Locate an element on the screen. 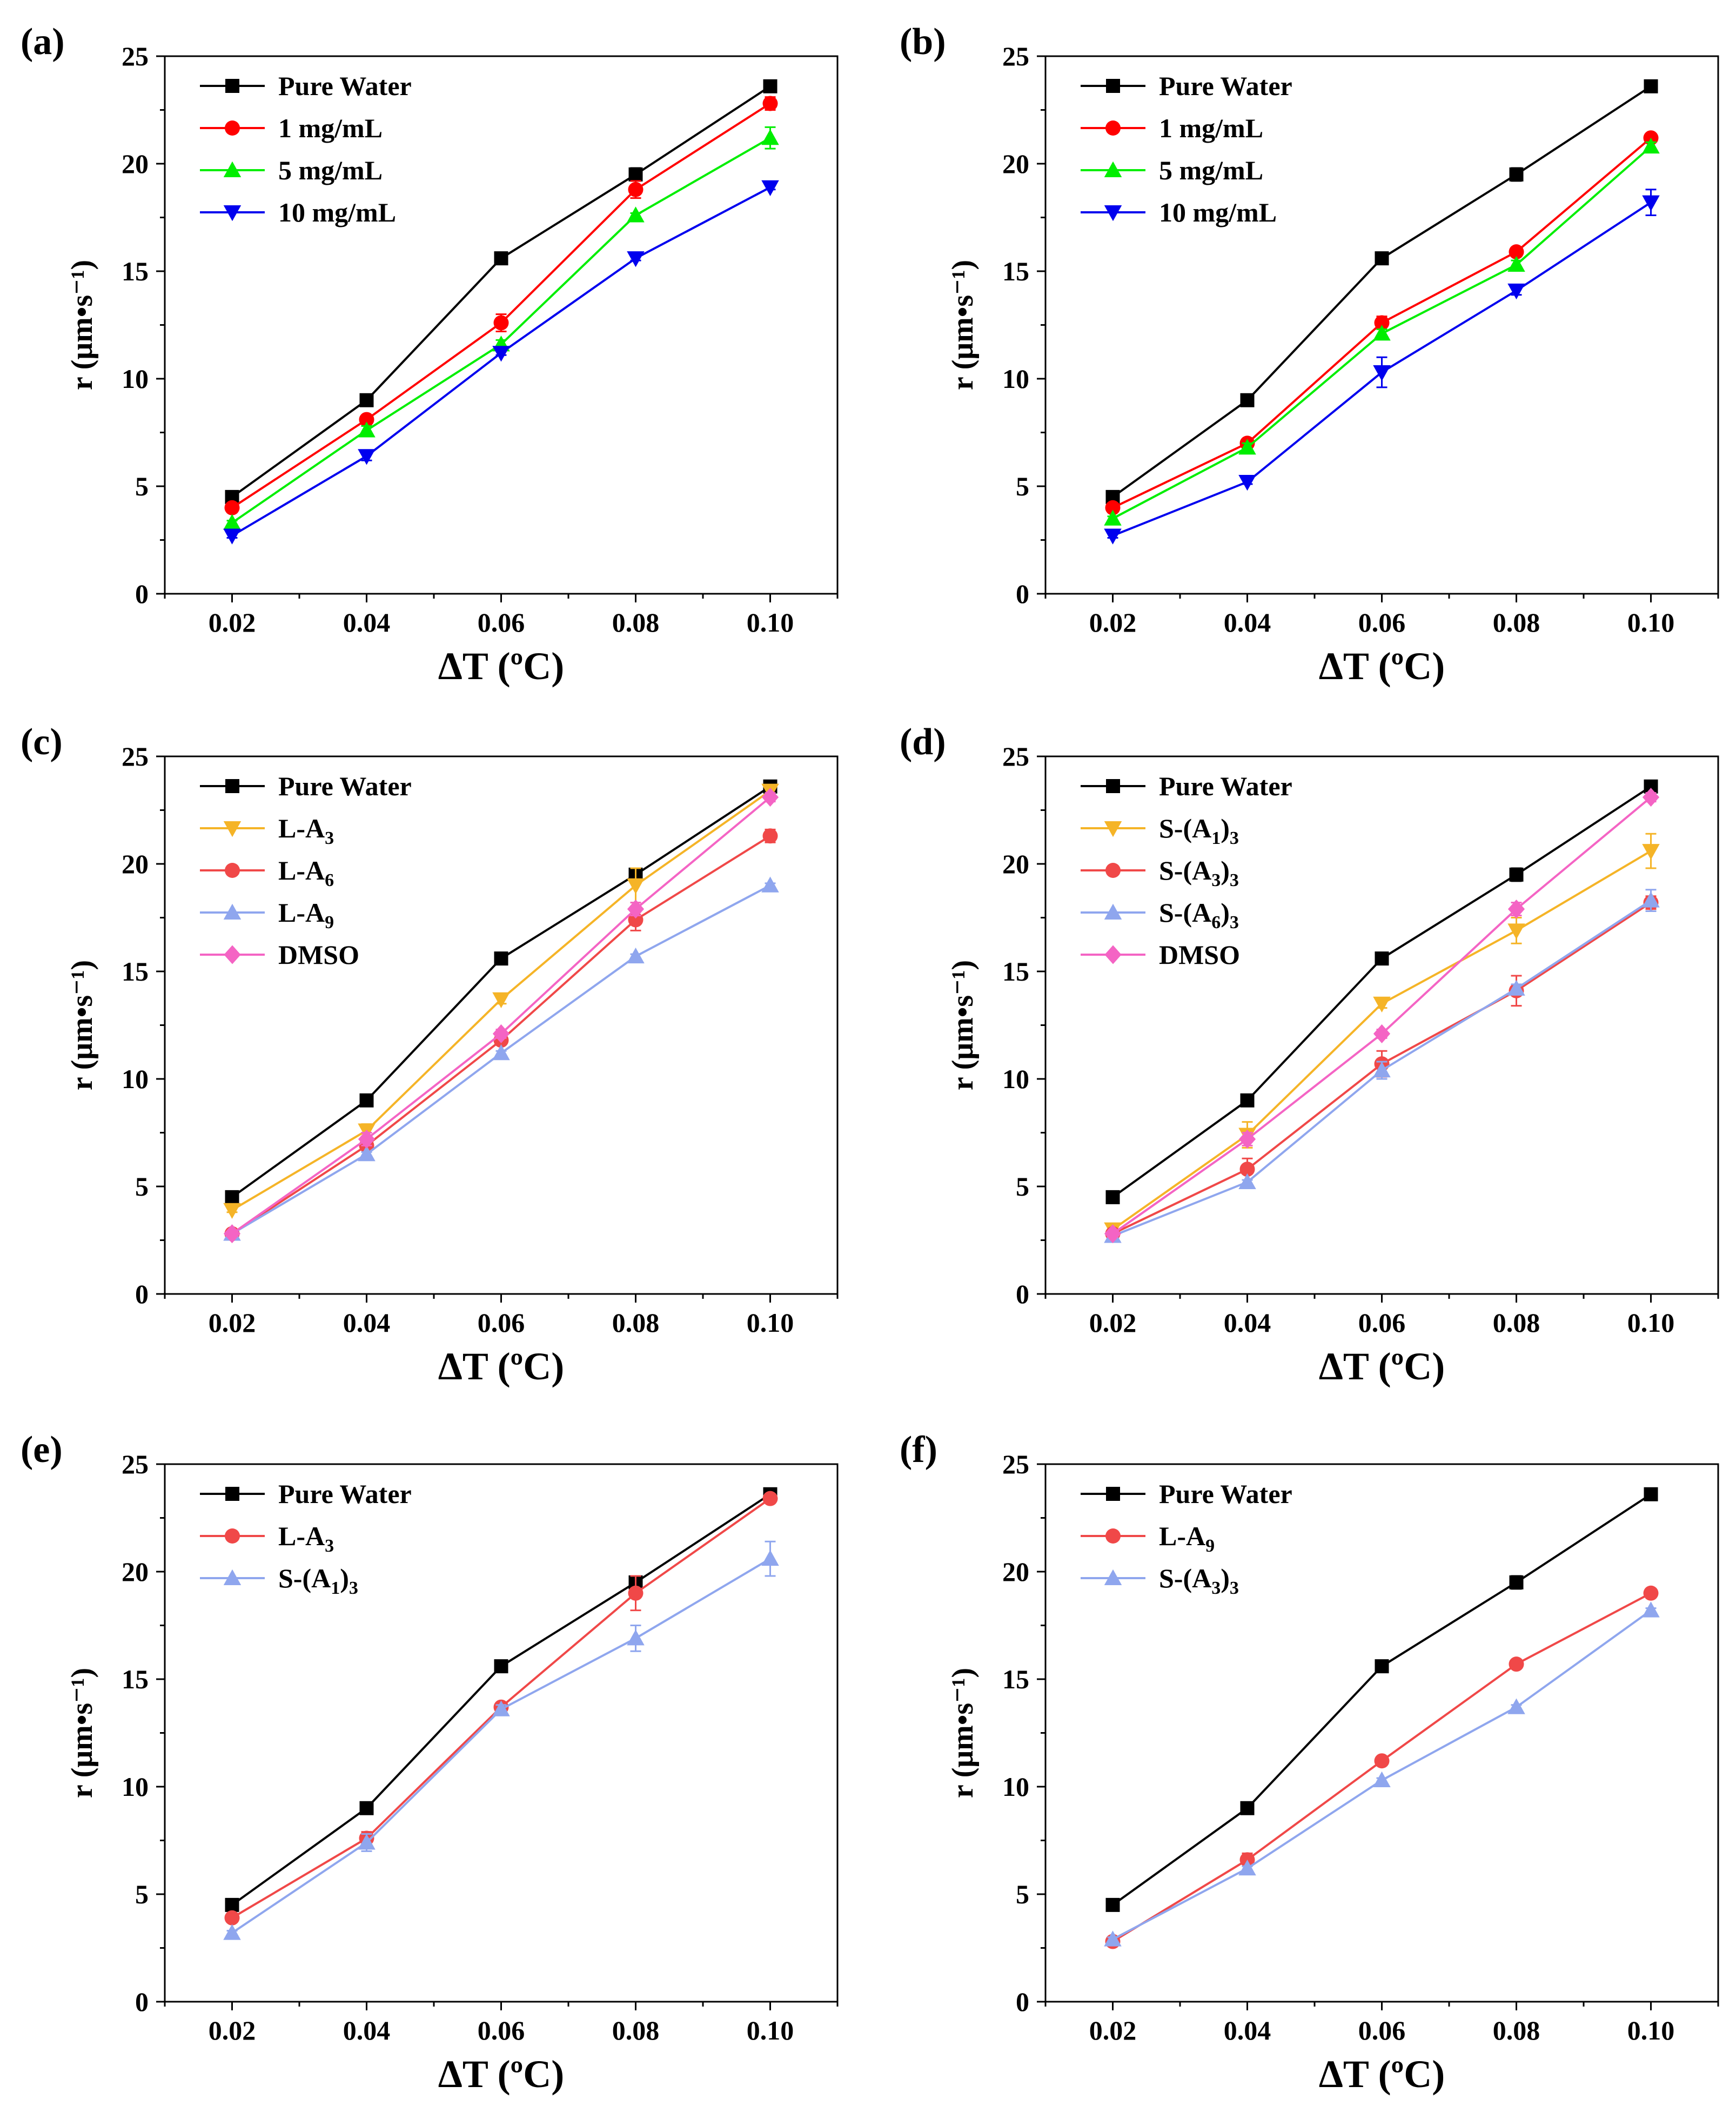  legend-label-subscript: 6 is located at coordinates (1216, 923).